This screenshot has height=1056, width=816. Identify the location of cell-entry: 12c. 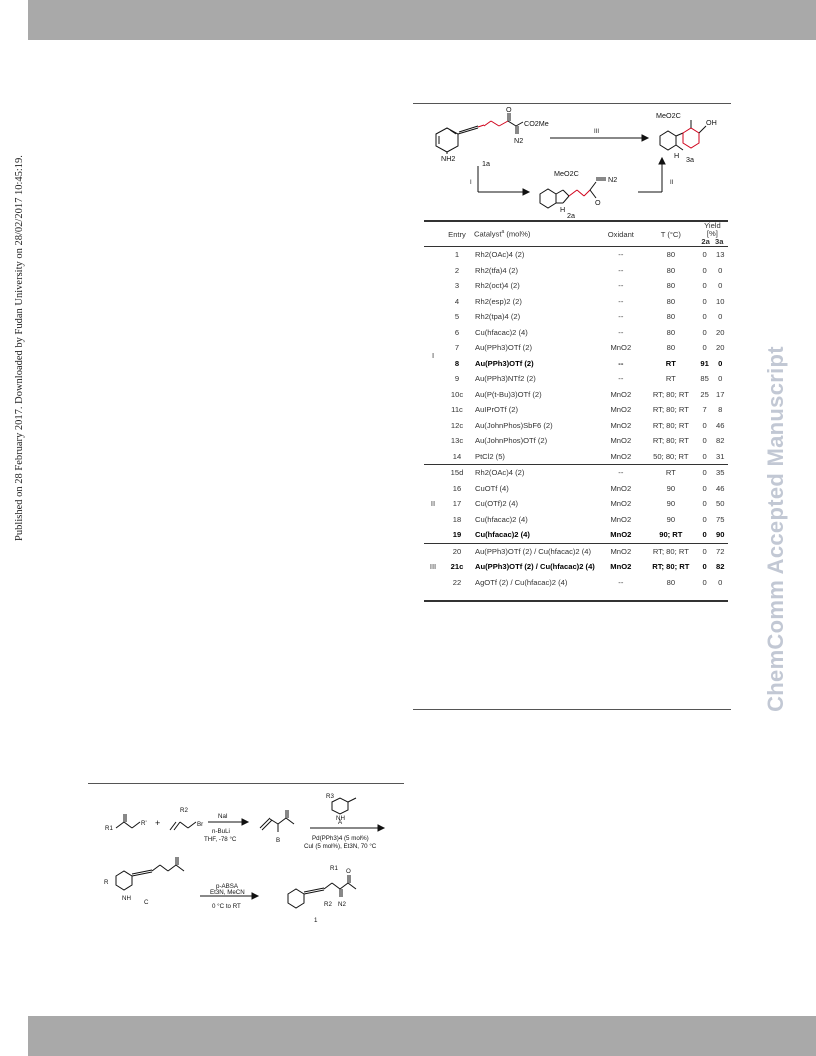
(457, 425).